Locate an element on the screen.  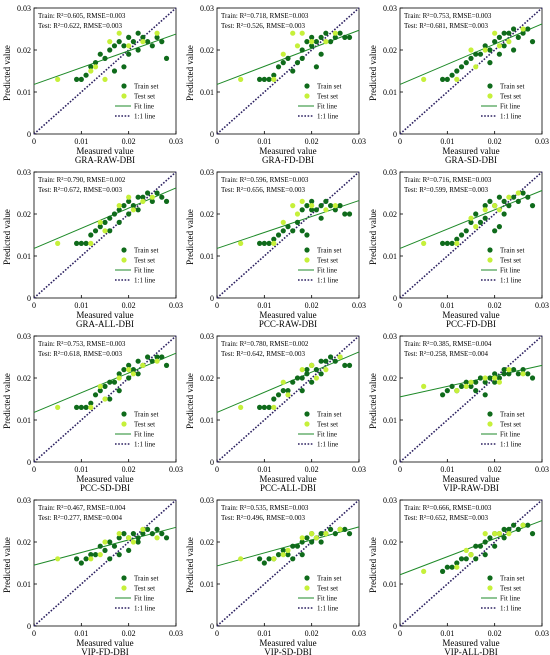
panel-title: PCC-FD-DBI is located at coordinates (471, 324).